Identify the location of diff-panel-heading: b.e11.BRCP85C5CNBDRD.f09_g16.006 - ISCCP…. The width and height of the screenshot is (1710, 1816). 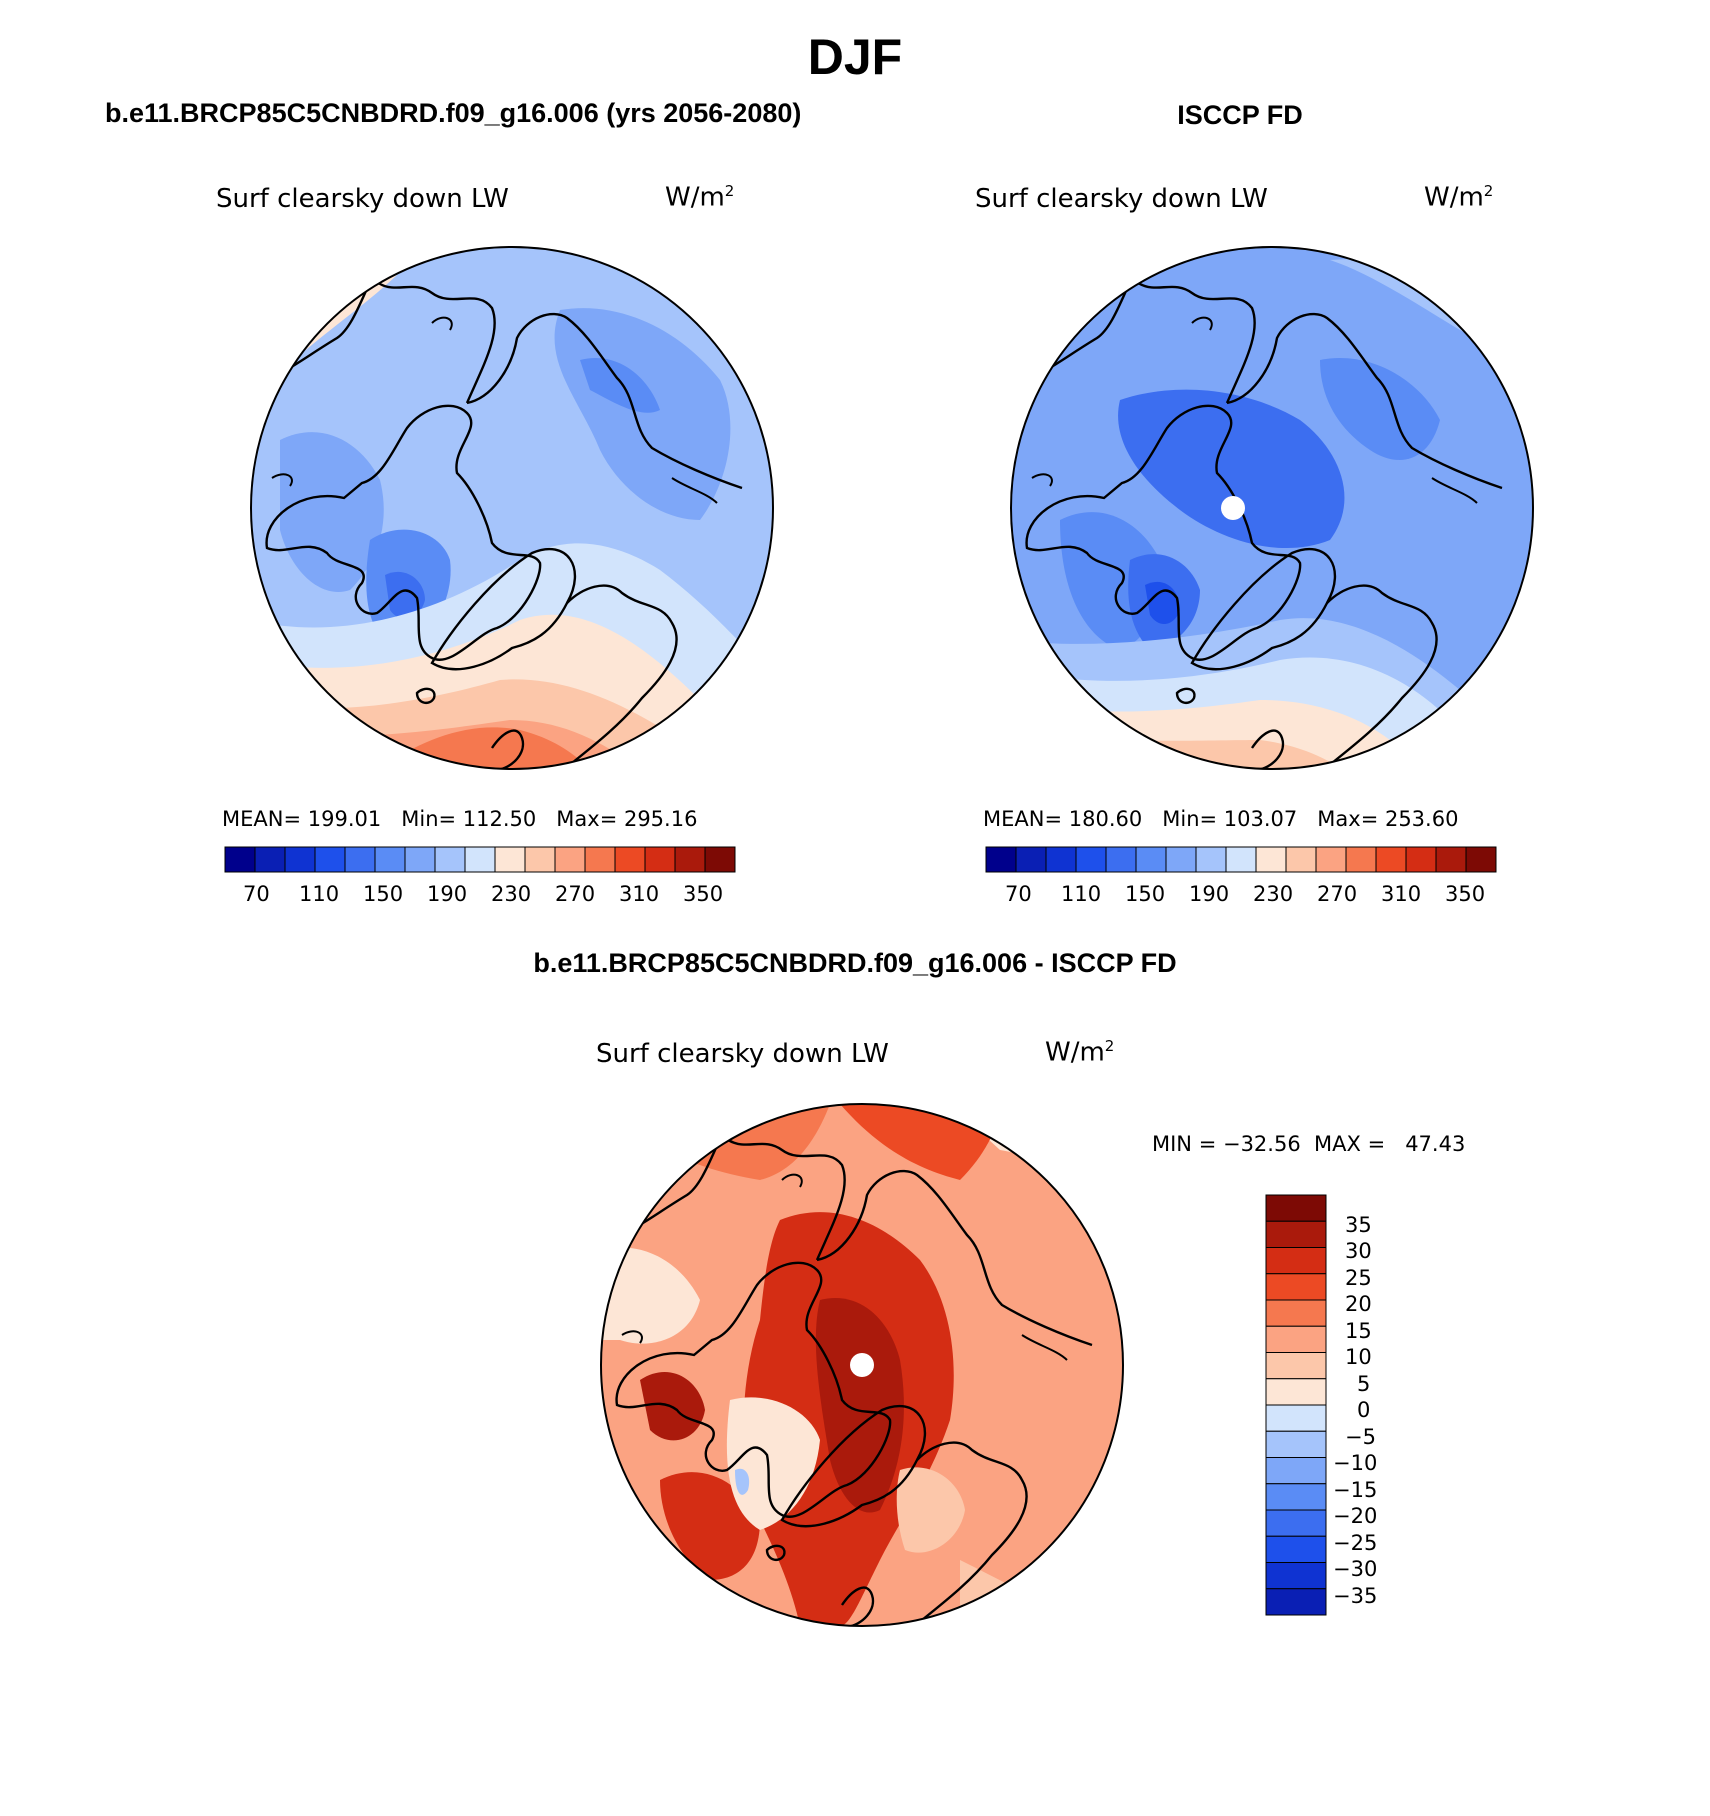
(855, 963).